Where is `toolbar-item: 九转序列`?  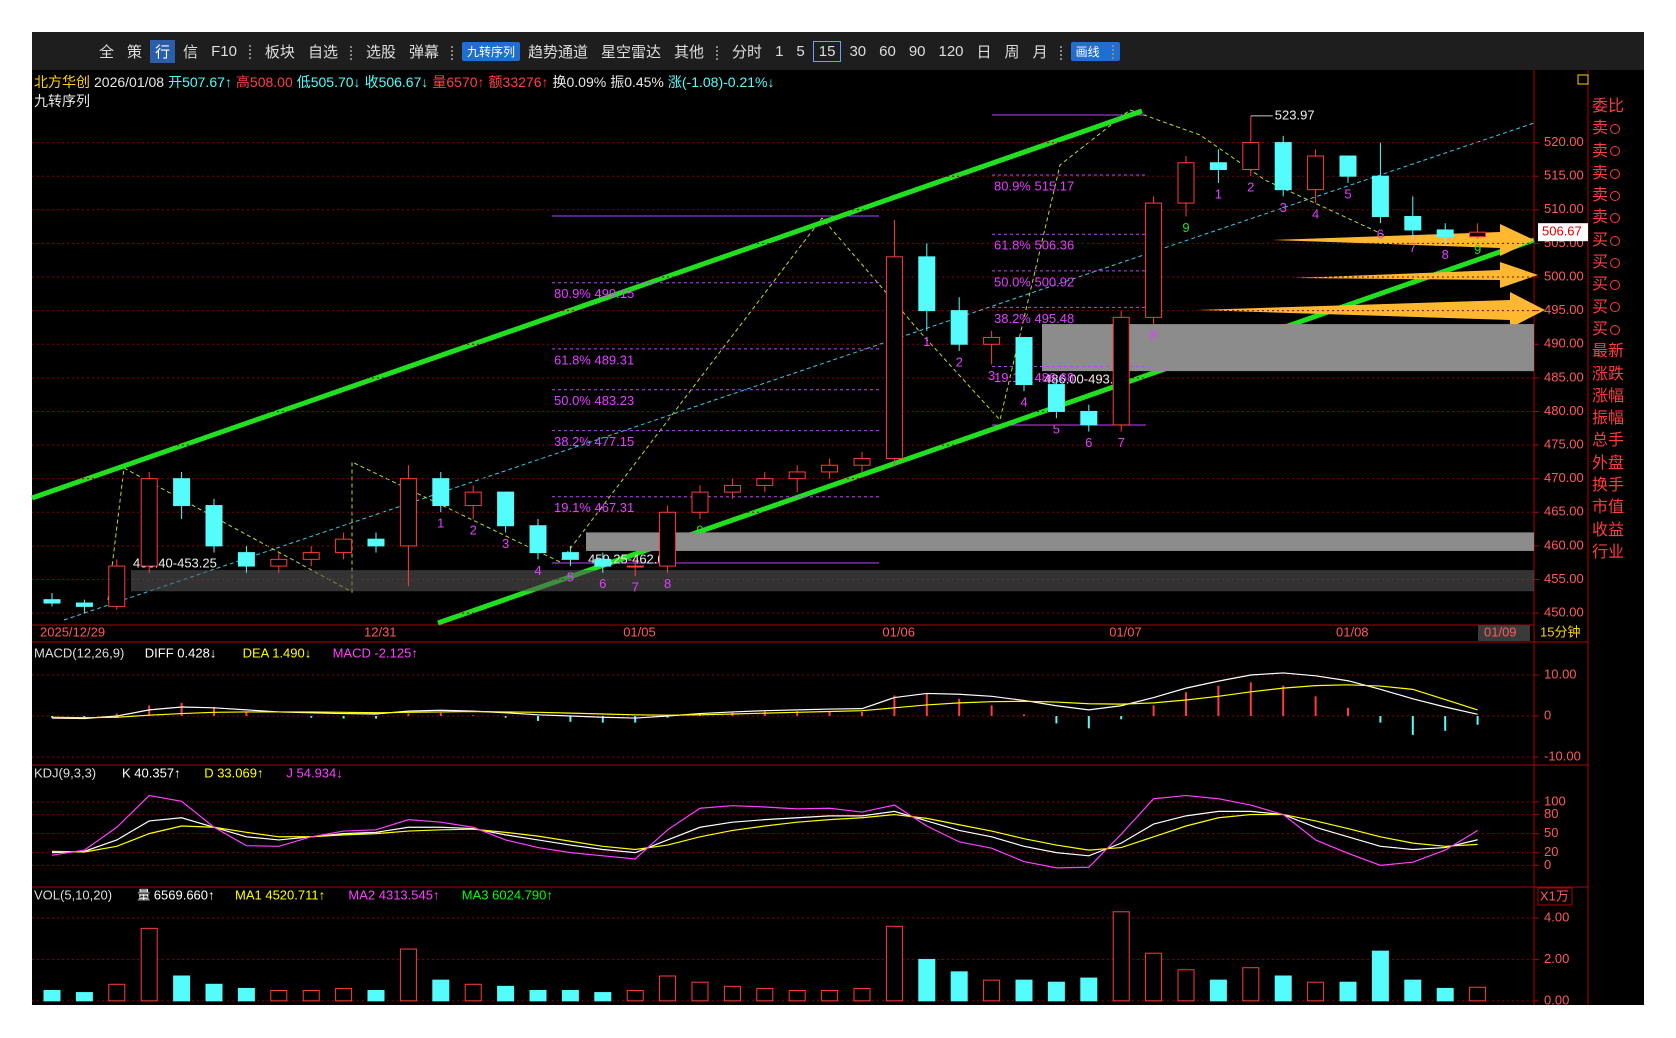 toolbar-item: 九转序列 is located at coordinates (490, 51).